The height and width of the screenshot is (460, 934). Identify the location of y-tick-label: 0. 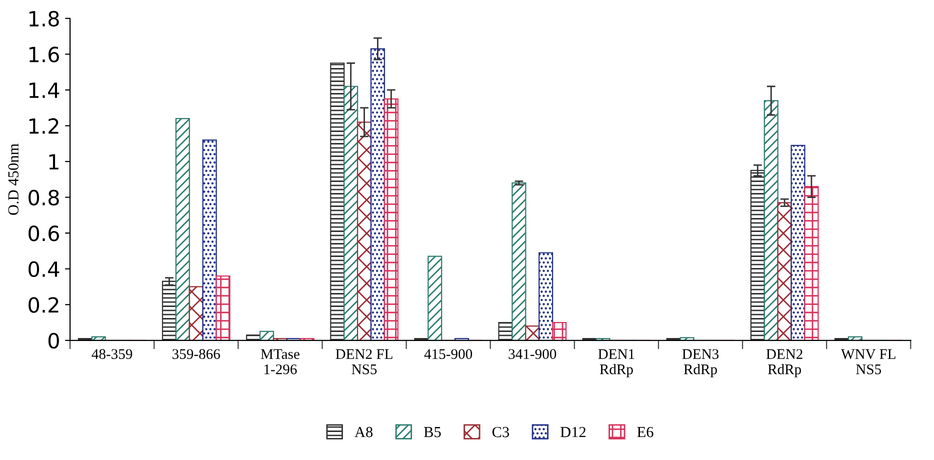
(53, 340).